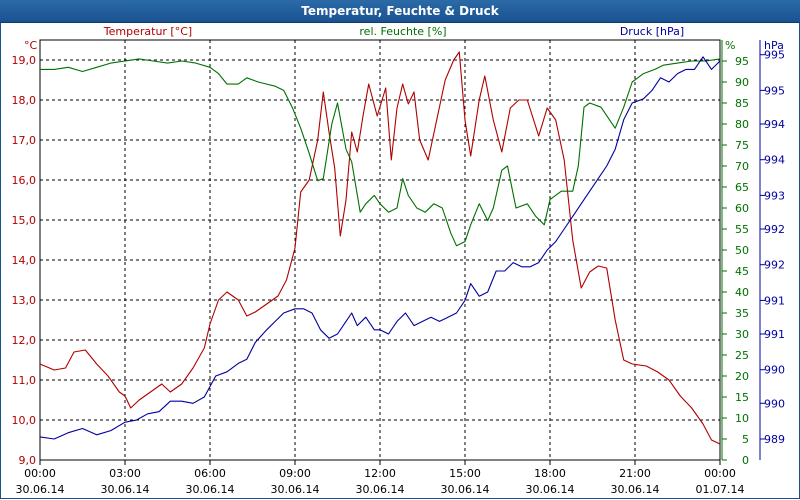  I want to click on temperature-axis-title: Temperatur [°C], so click(147, 31).